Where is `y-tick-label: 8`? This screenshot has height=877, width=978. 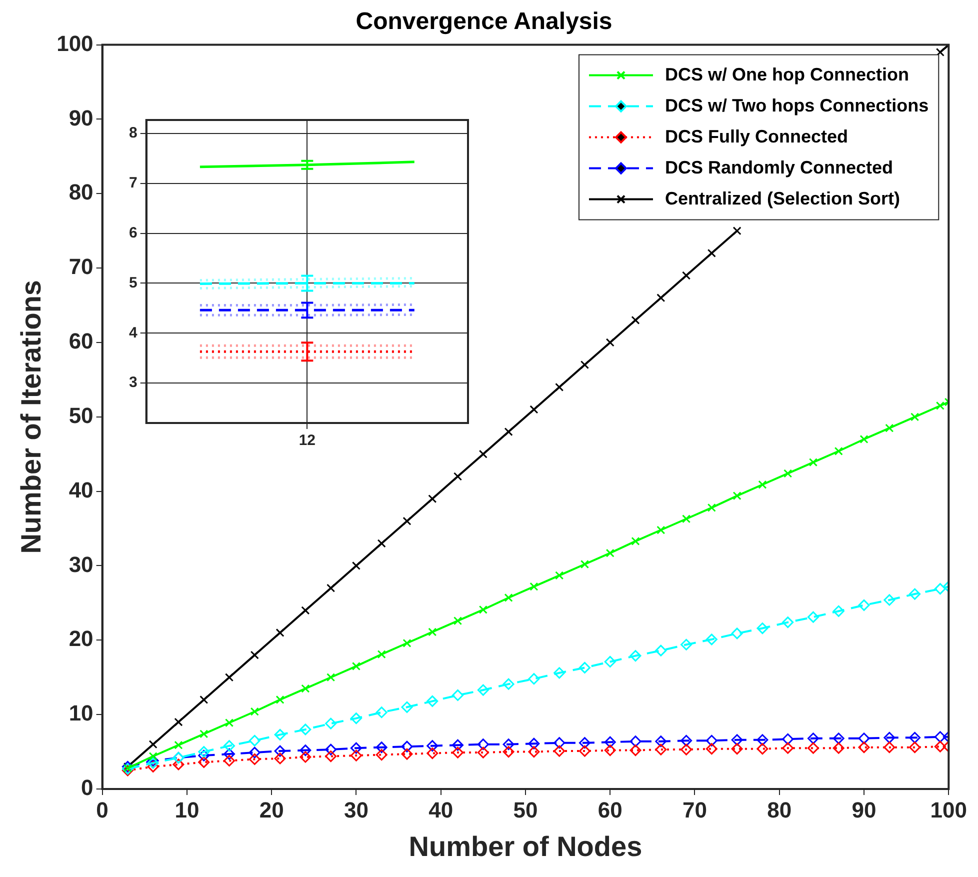 y-tick-label: 8 is located at coordinates (133, 133).